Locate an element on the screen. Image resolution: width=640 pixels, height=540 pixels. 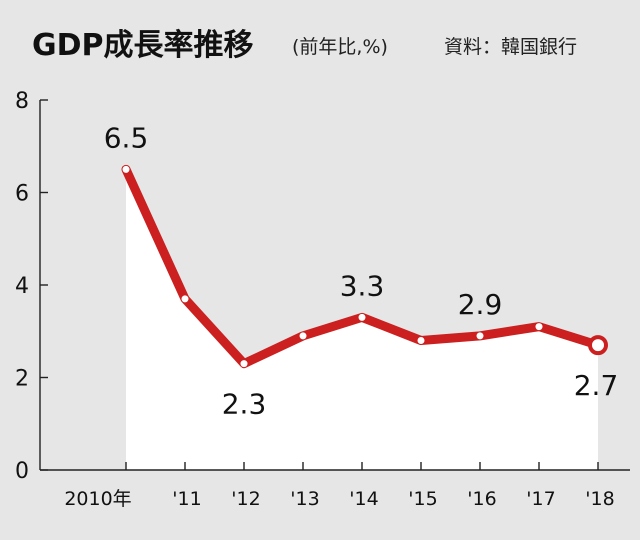
y-tick-label: 8 is located at coordinates (22, 101).